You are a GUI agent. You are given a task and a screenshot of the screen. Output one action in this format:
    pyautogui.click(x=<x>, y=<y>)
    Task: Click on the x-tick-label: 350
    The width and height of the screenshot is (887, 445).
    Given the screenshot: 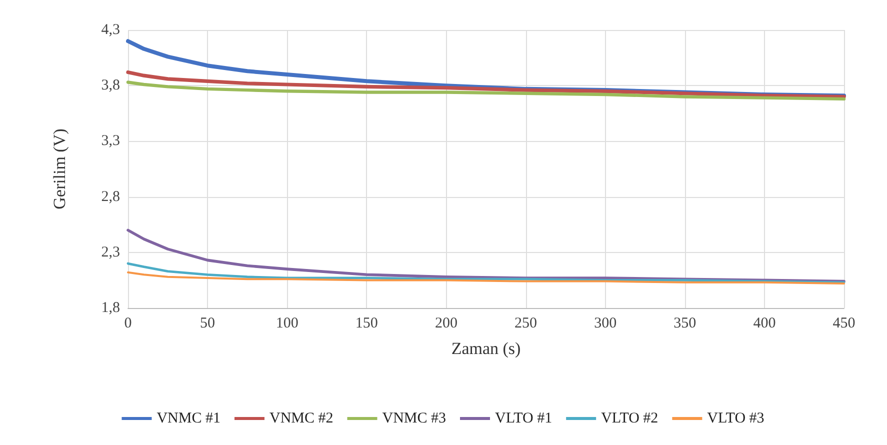 What is the action you would take?
    pyautogui.click(x=685, y=324)
    